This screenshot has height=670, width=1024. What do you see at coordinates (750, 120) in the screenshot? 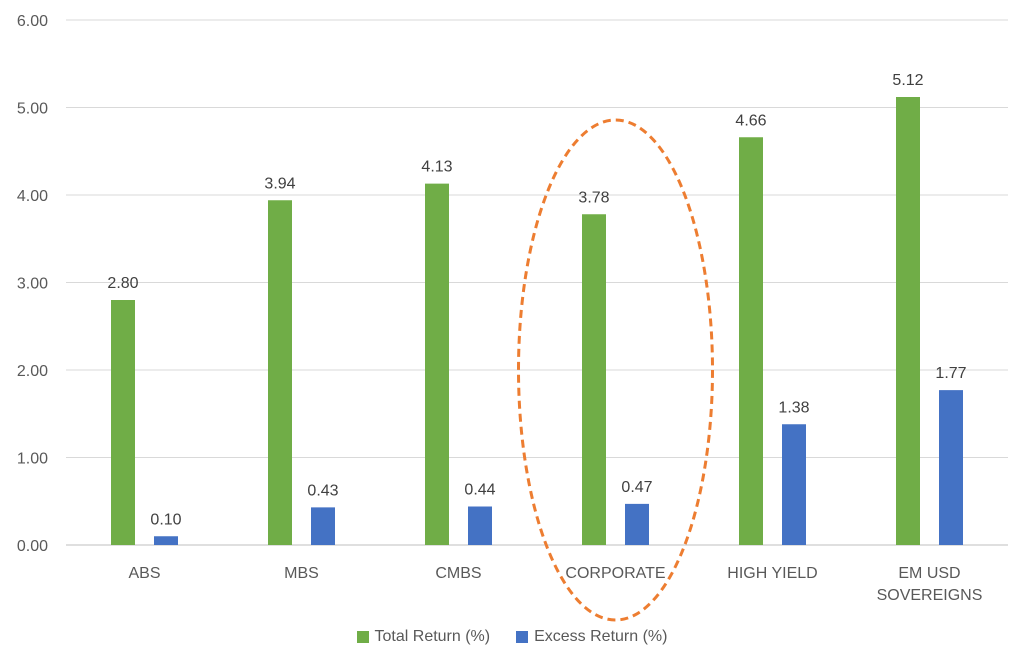
I see `data-label-total-return: 4.66` at bounding box center [750, 120].